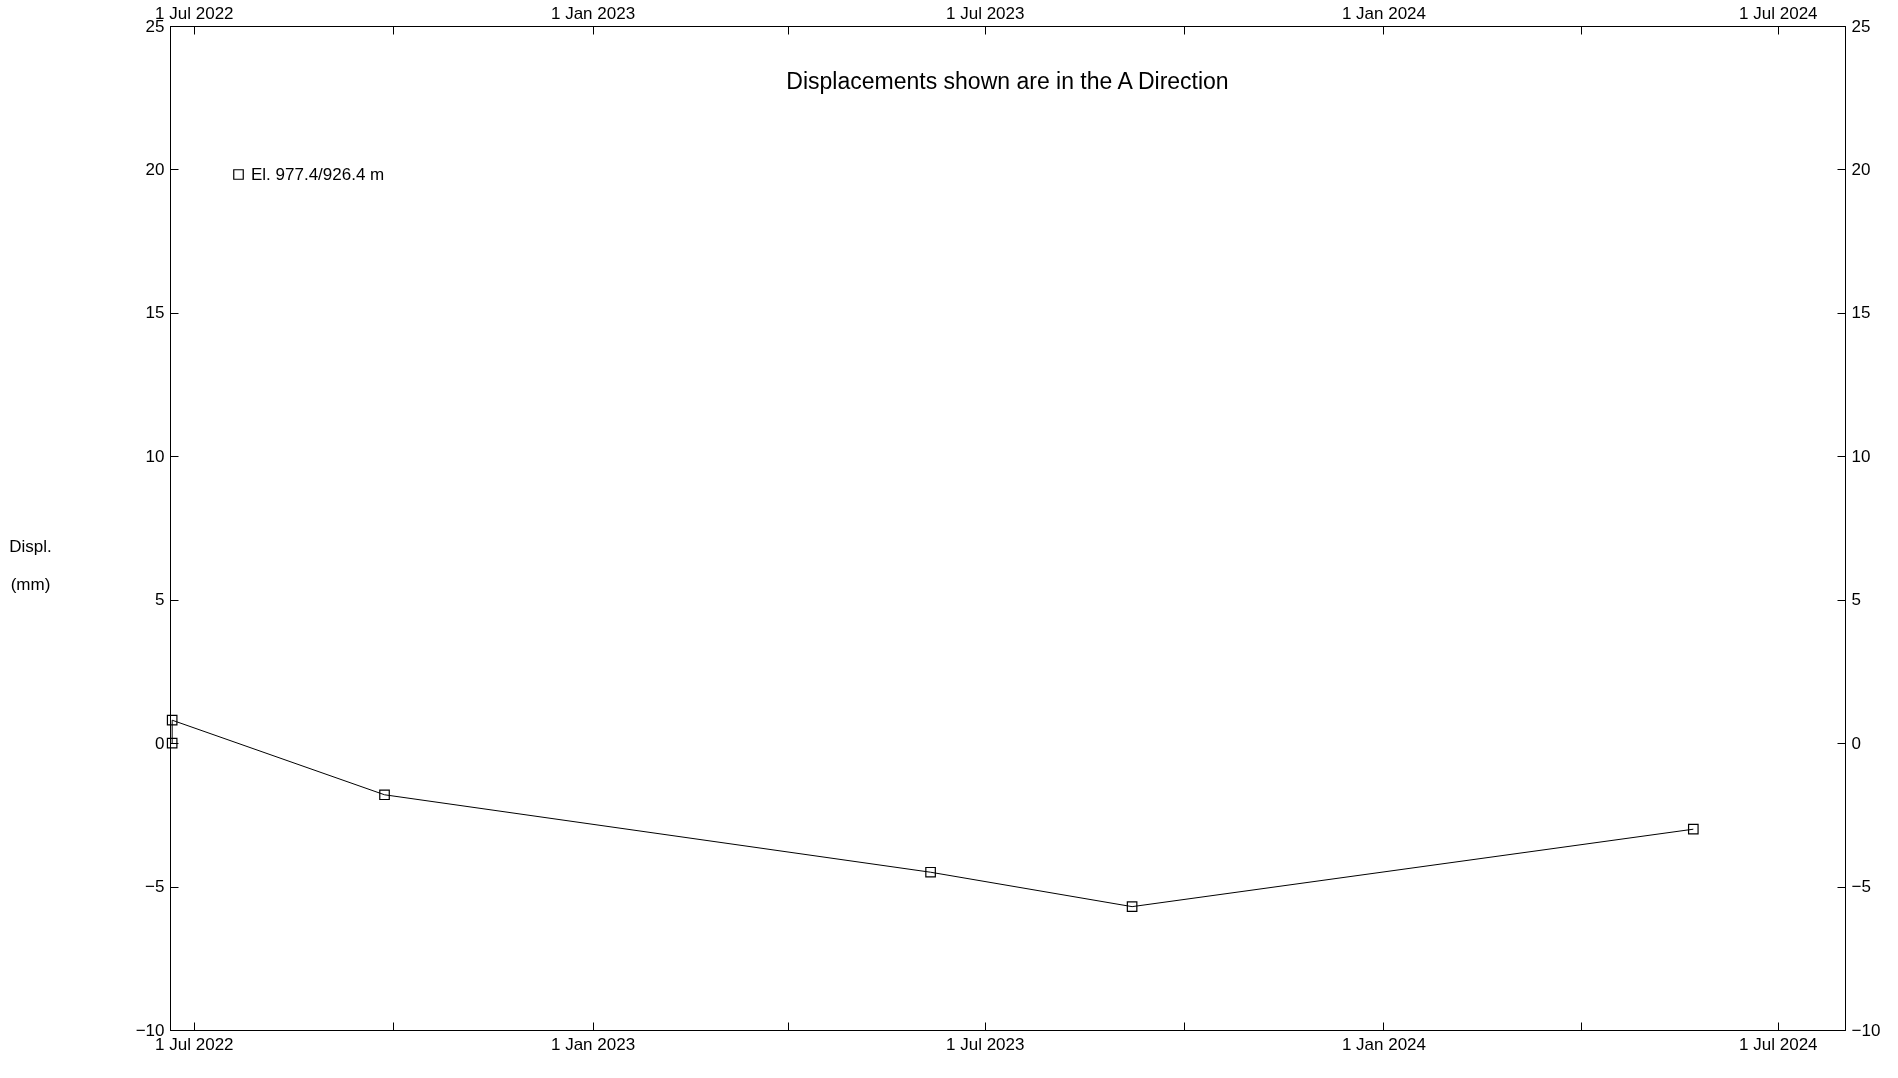 The height and width of the screenshot is (1078, 1898). I want to click on y-axis-title: Displ. (mm), so click(30, 565).